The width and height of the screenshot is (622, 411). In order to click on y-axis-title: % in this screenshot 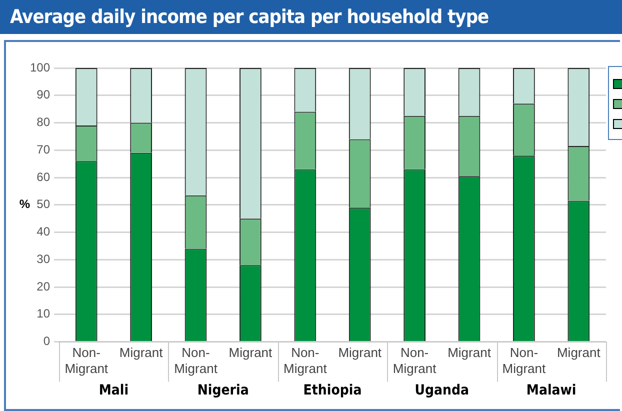, I will do `click(24, 204)`.